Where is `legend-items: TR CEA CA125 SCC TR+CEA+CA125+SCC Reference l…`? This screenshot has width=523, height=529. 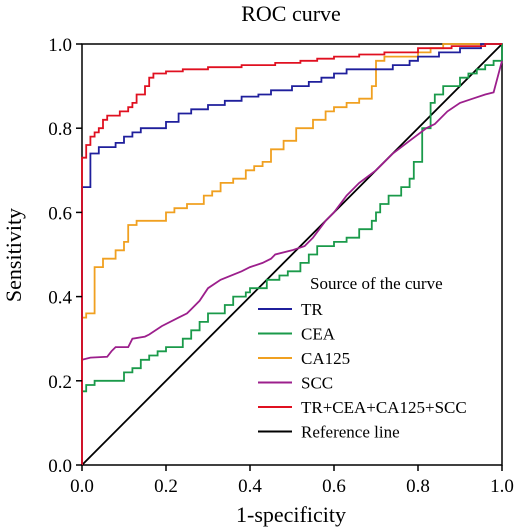 legend-items: TR CEA CA125 SCC TR+CEA+CA125+SCC Reference l… is located at coordinates (362, 371).